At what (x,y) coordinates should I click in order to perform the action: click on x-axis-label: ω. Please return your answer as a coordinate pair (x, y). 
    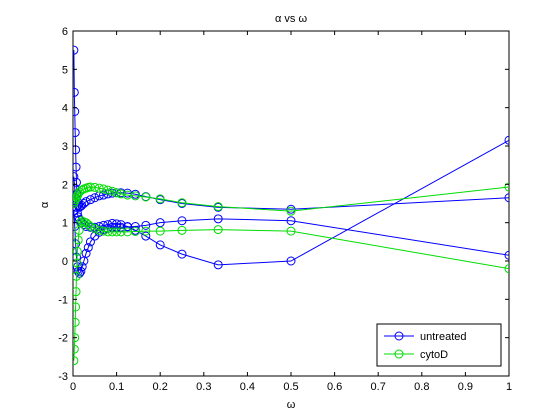
    Looking at the image, I should click on (291, 405).